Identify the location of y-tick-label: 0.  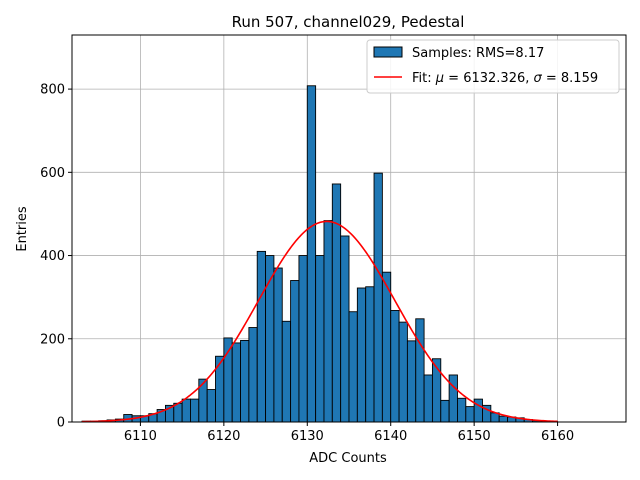
(61, 423).